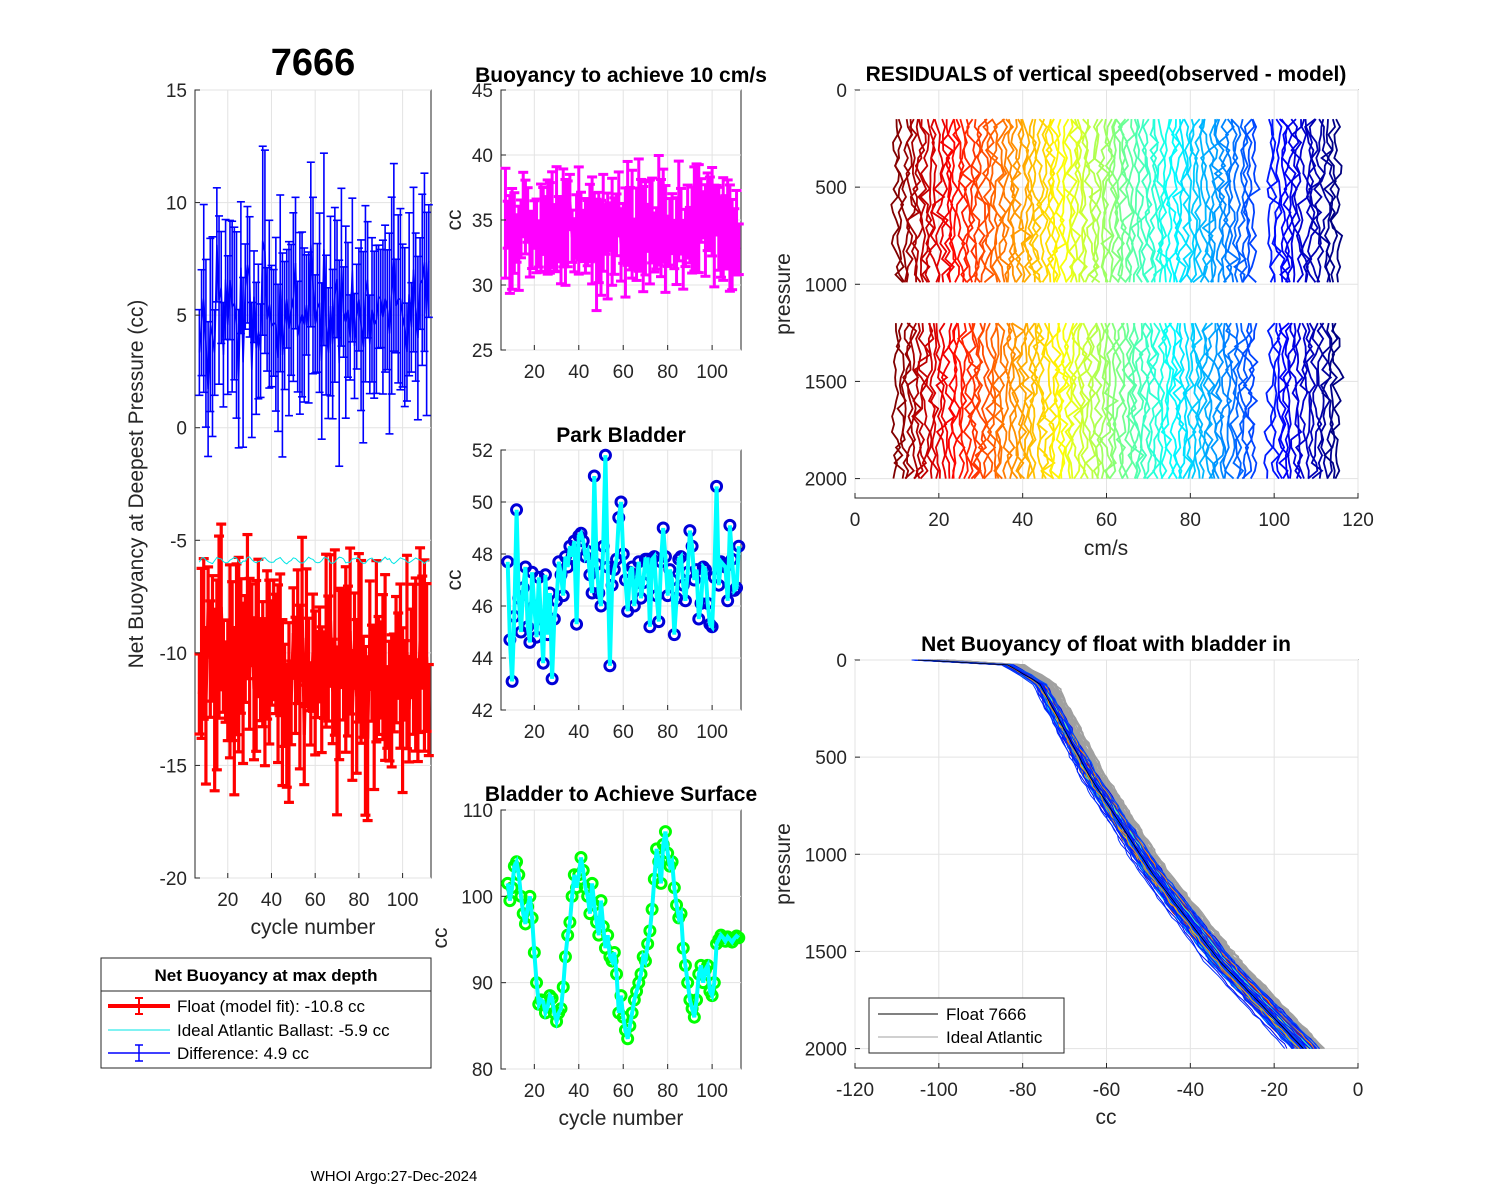 The width and height of the screenshot is (1500, 1200). Describe the element at coordinates (440, 938) in the screenshot. I see `bladder-surface-ylabel: cc` at that location.